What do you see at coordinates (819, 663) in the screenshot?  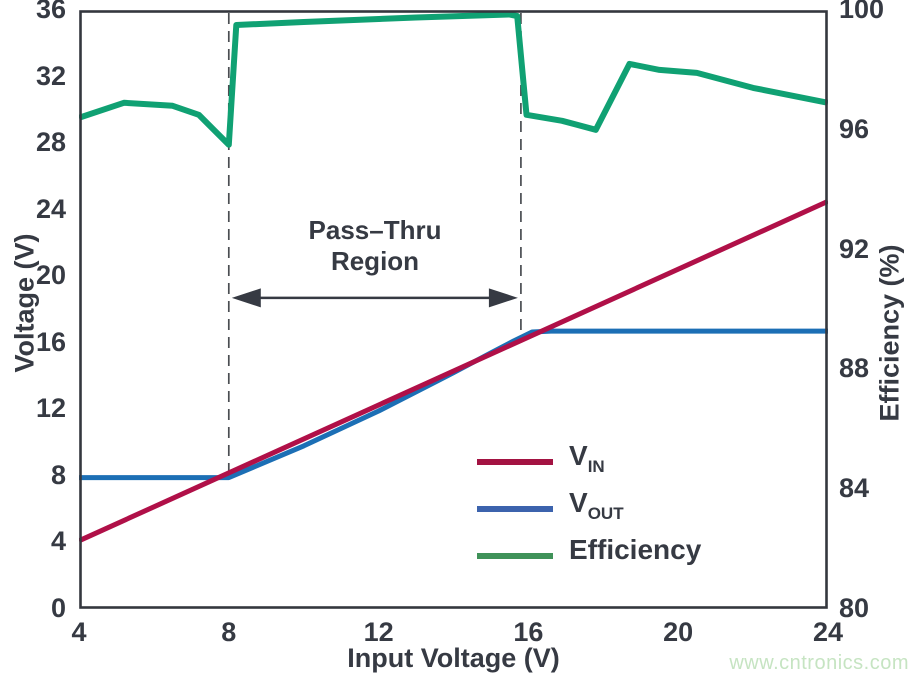 I see `watermark: www.cntronics.com` at bounding box center [819, 663].